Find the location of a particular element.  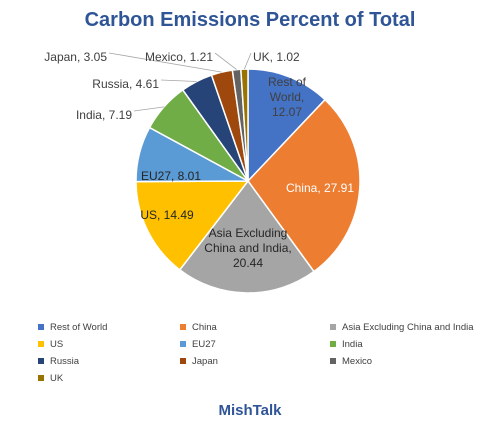

legend-item: US is located at coordinates (109, 344).